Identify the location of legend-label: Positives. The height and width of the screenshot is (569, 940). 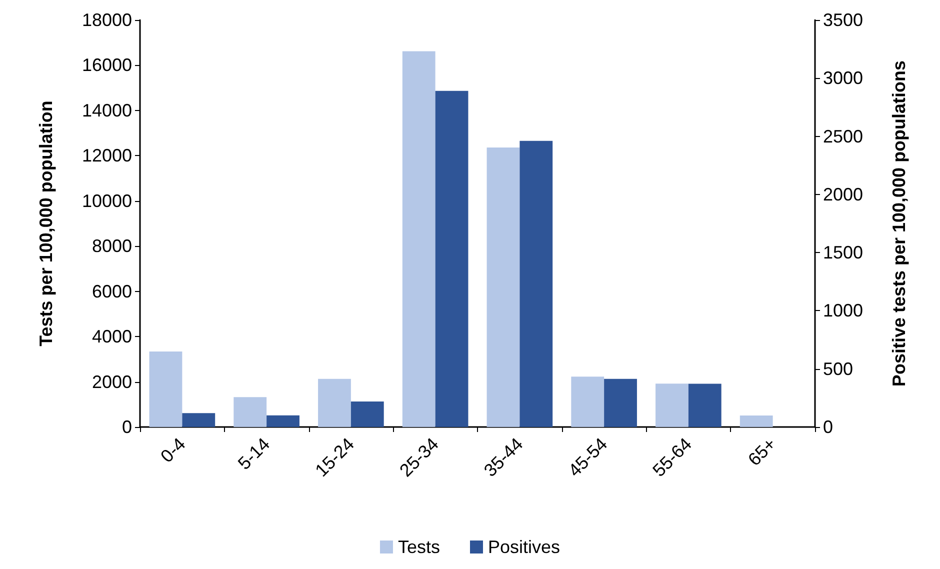
(524, 547).